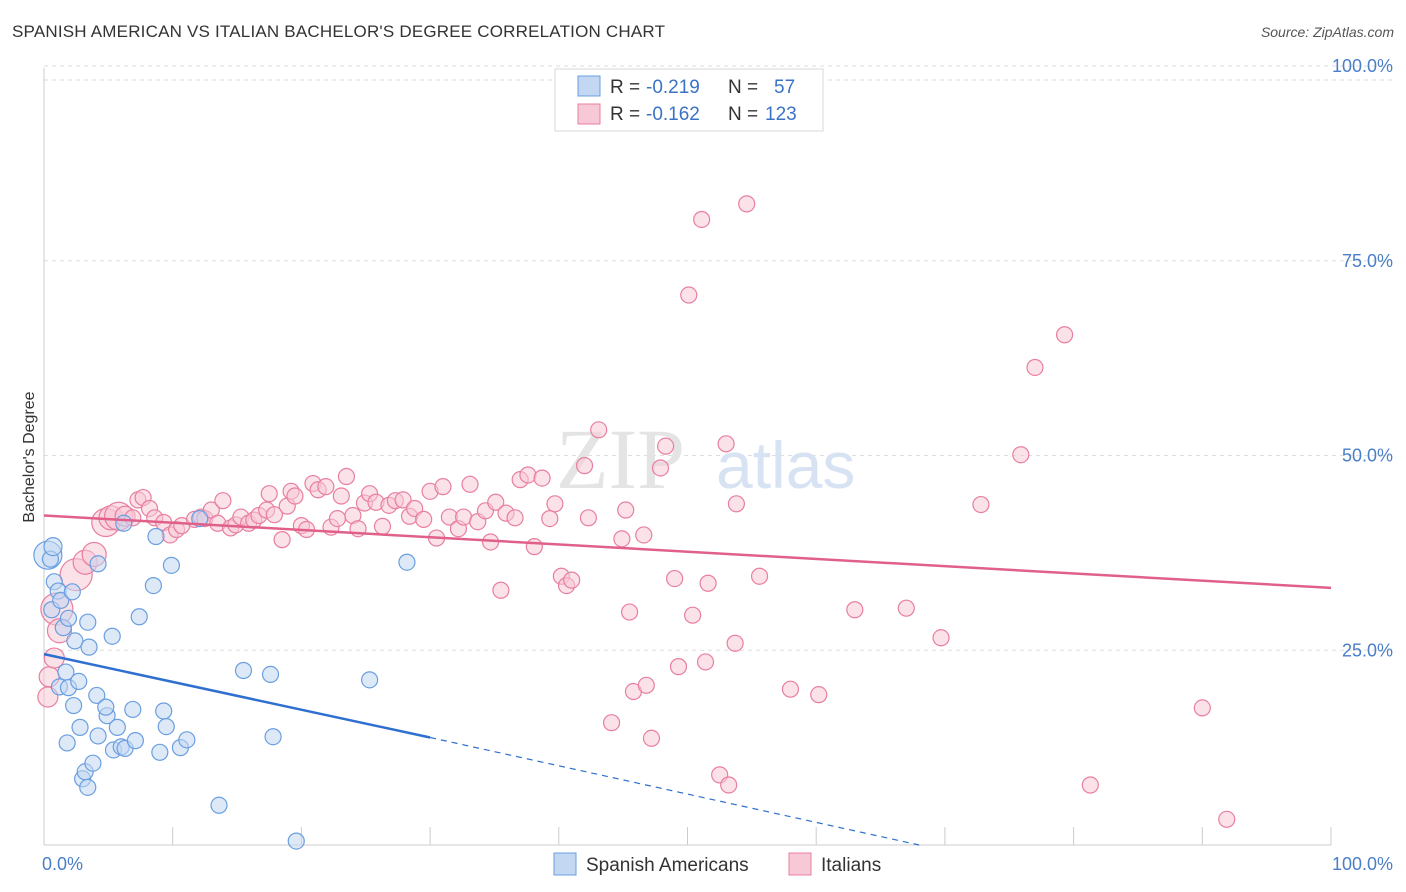  I want to click on legend-r-value-1: -0.219, so click(673, 87).